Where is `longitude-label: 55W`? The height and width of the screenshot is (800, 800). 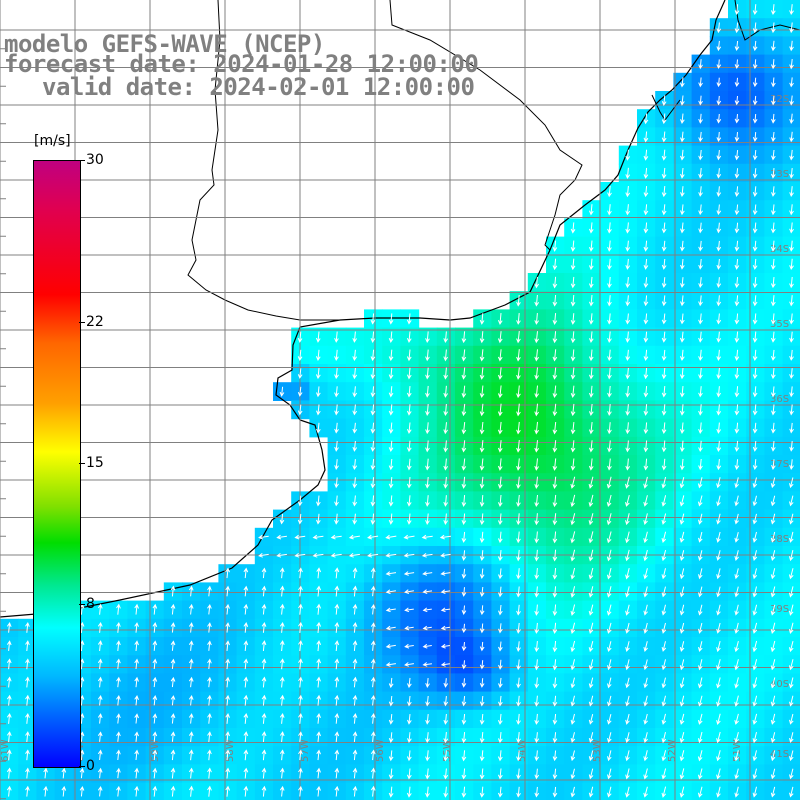
longitude-label: 55W is located at coordinates (447, 750).